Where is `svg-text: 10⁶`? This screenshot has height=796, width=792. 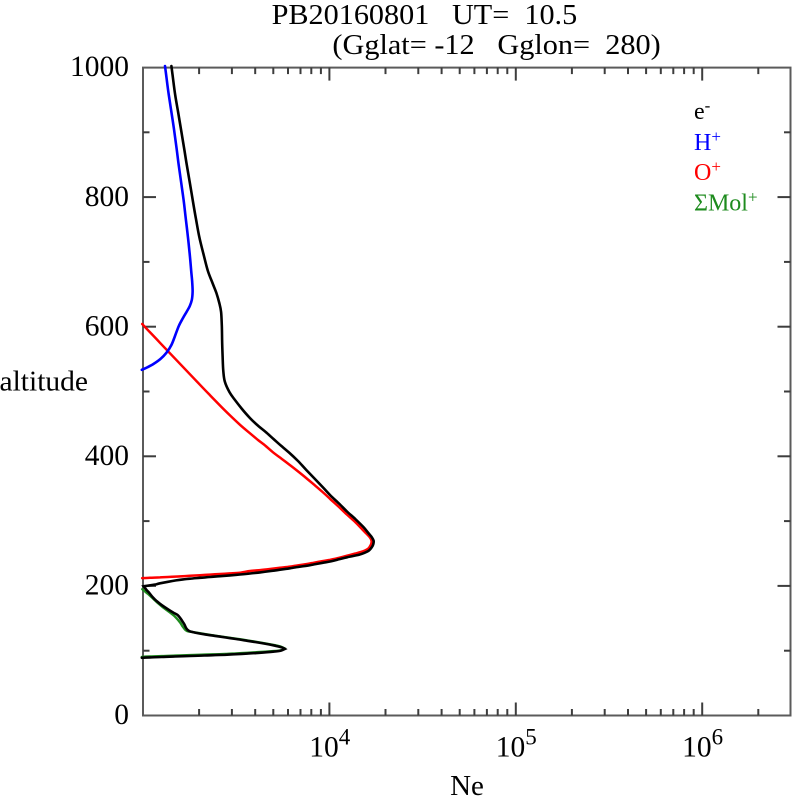 svg-text: 10⁶ is located at coordinates (702, 744).